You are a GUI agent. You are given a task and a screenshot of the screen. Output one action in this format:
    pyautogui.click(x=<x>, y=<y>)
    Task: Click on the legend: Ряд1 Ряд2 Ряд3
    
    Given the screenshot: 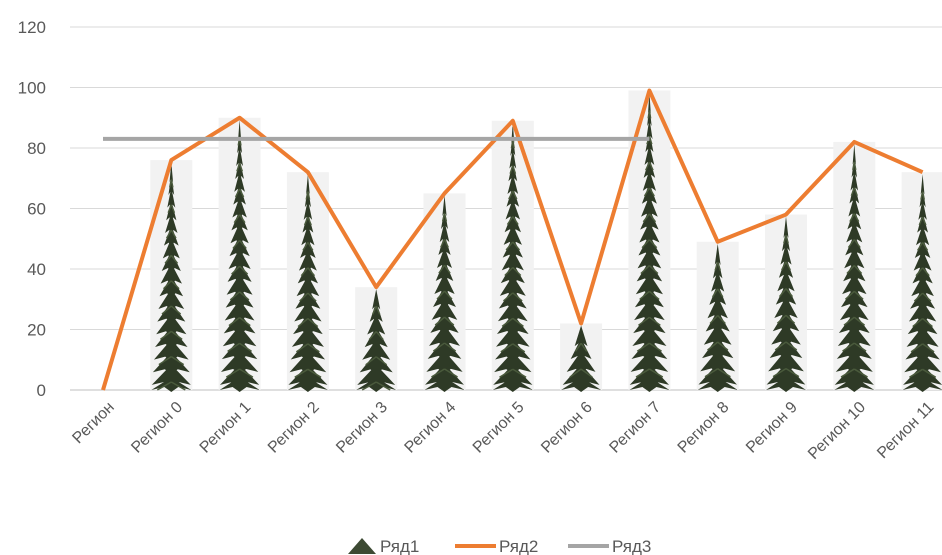 What is the action you would take?
    pyautogui.click(x=499, y=546)
    